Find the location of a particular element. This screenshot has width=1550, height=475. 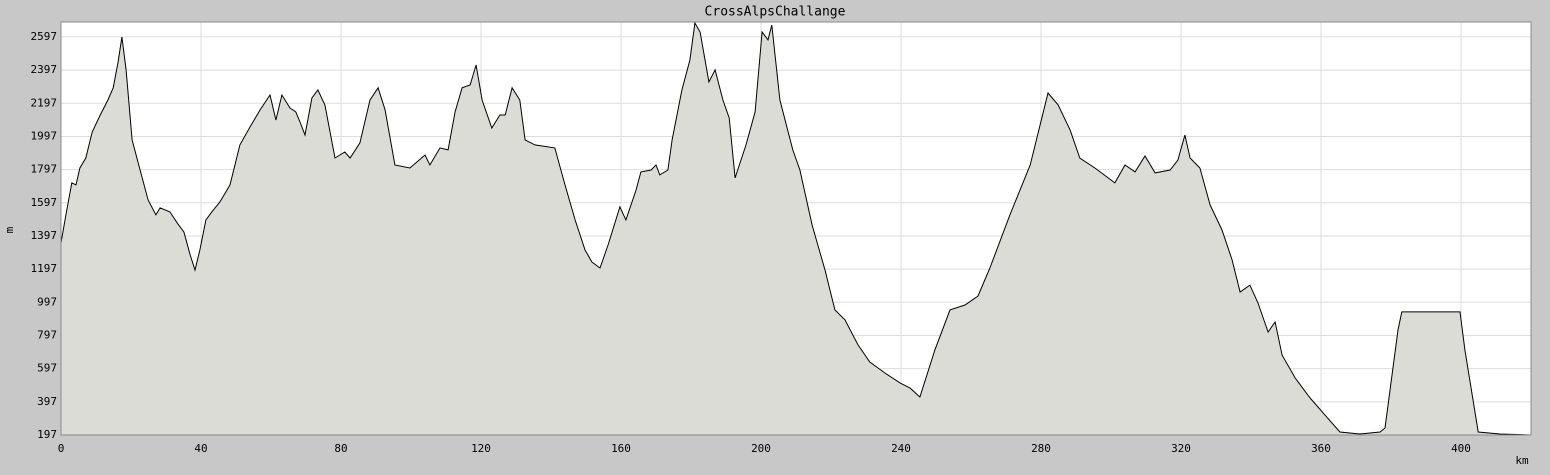

chart-title: CrossAlpsChallange is located at coordinates (775, 12).